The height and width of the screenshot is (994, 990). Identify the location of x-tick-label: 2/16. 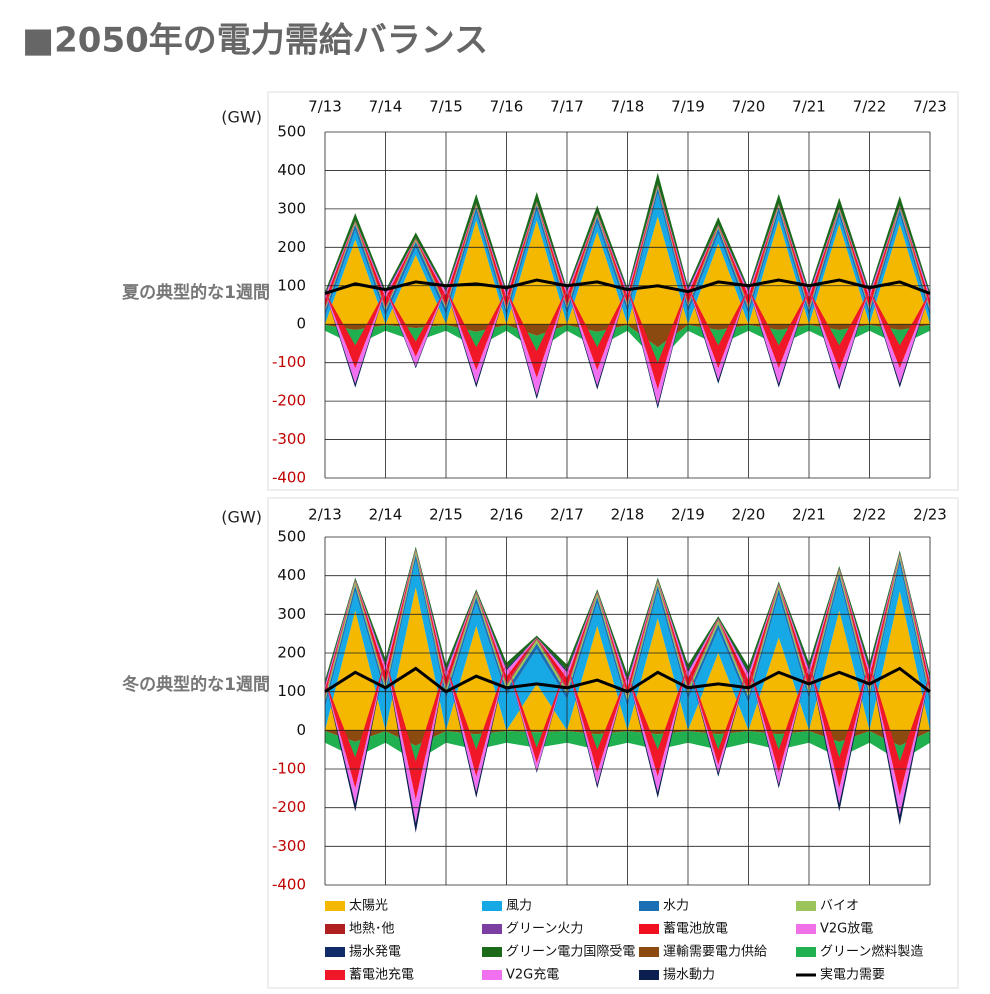
(507, 515).